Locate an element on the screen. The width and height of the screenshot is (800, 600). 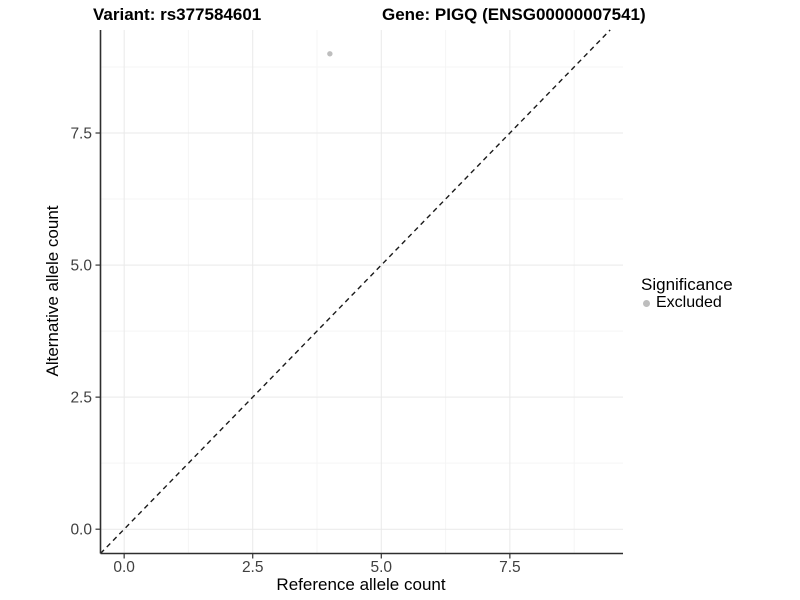
y-tick-label: 5.0 is located at coordinates (81, 266).